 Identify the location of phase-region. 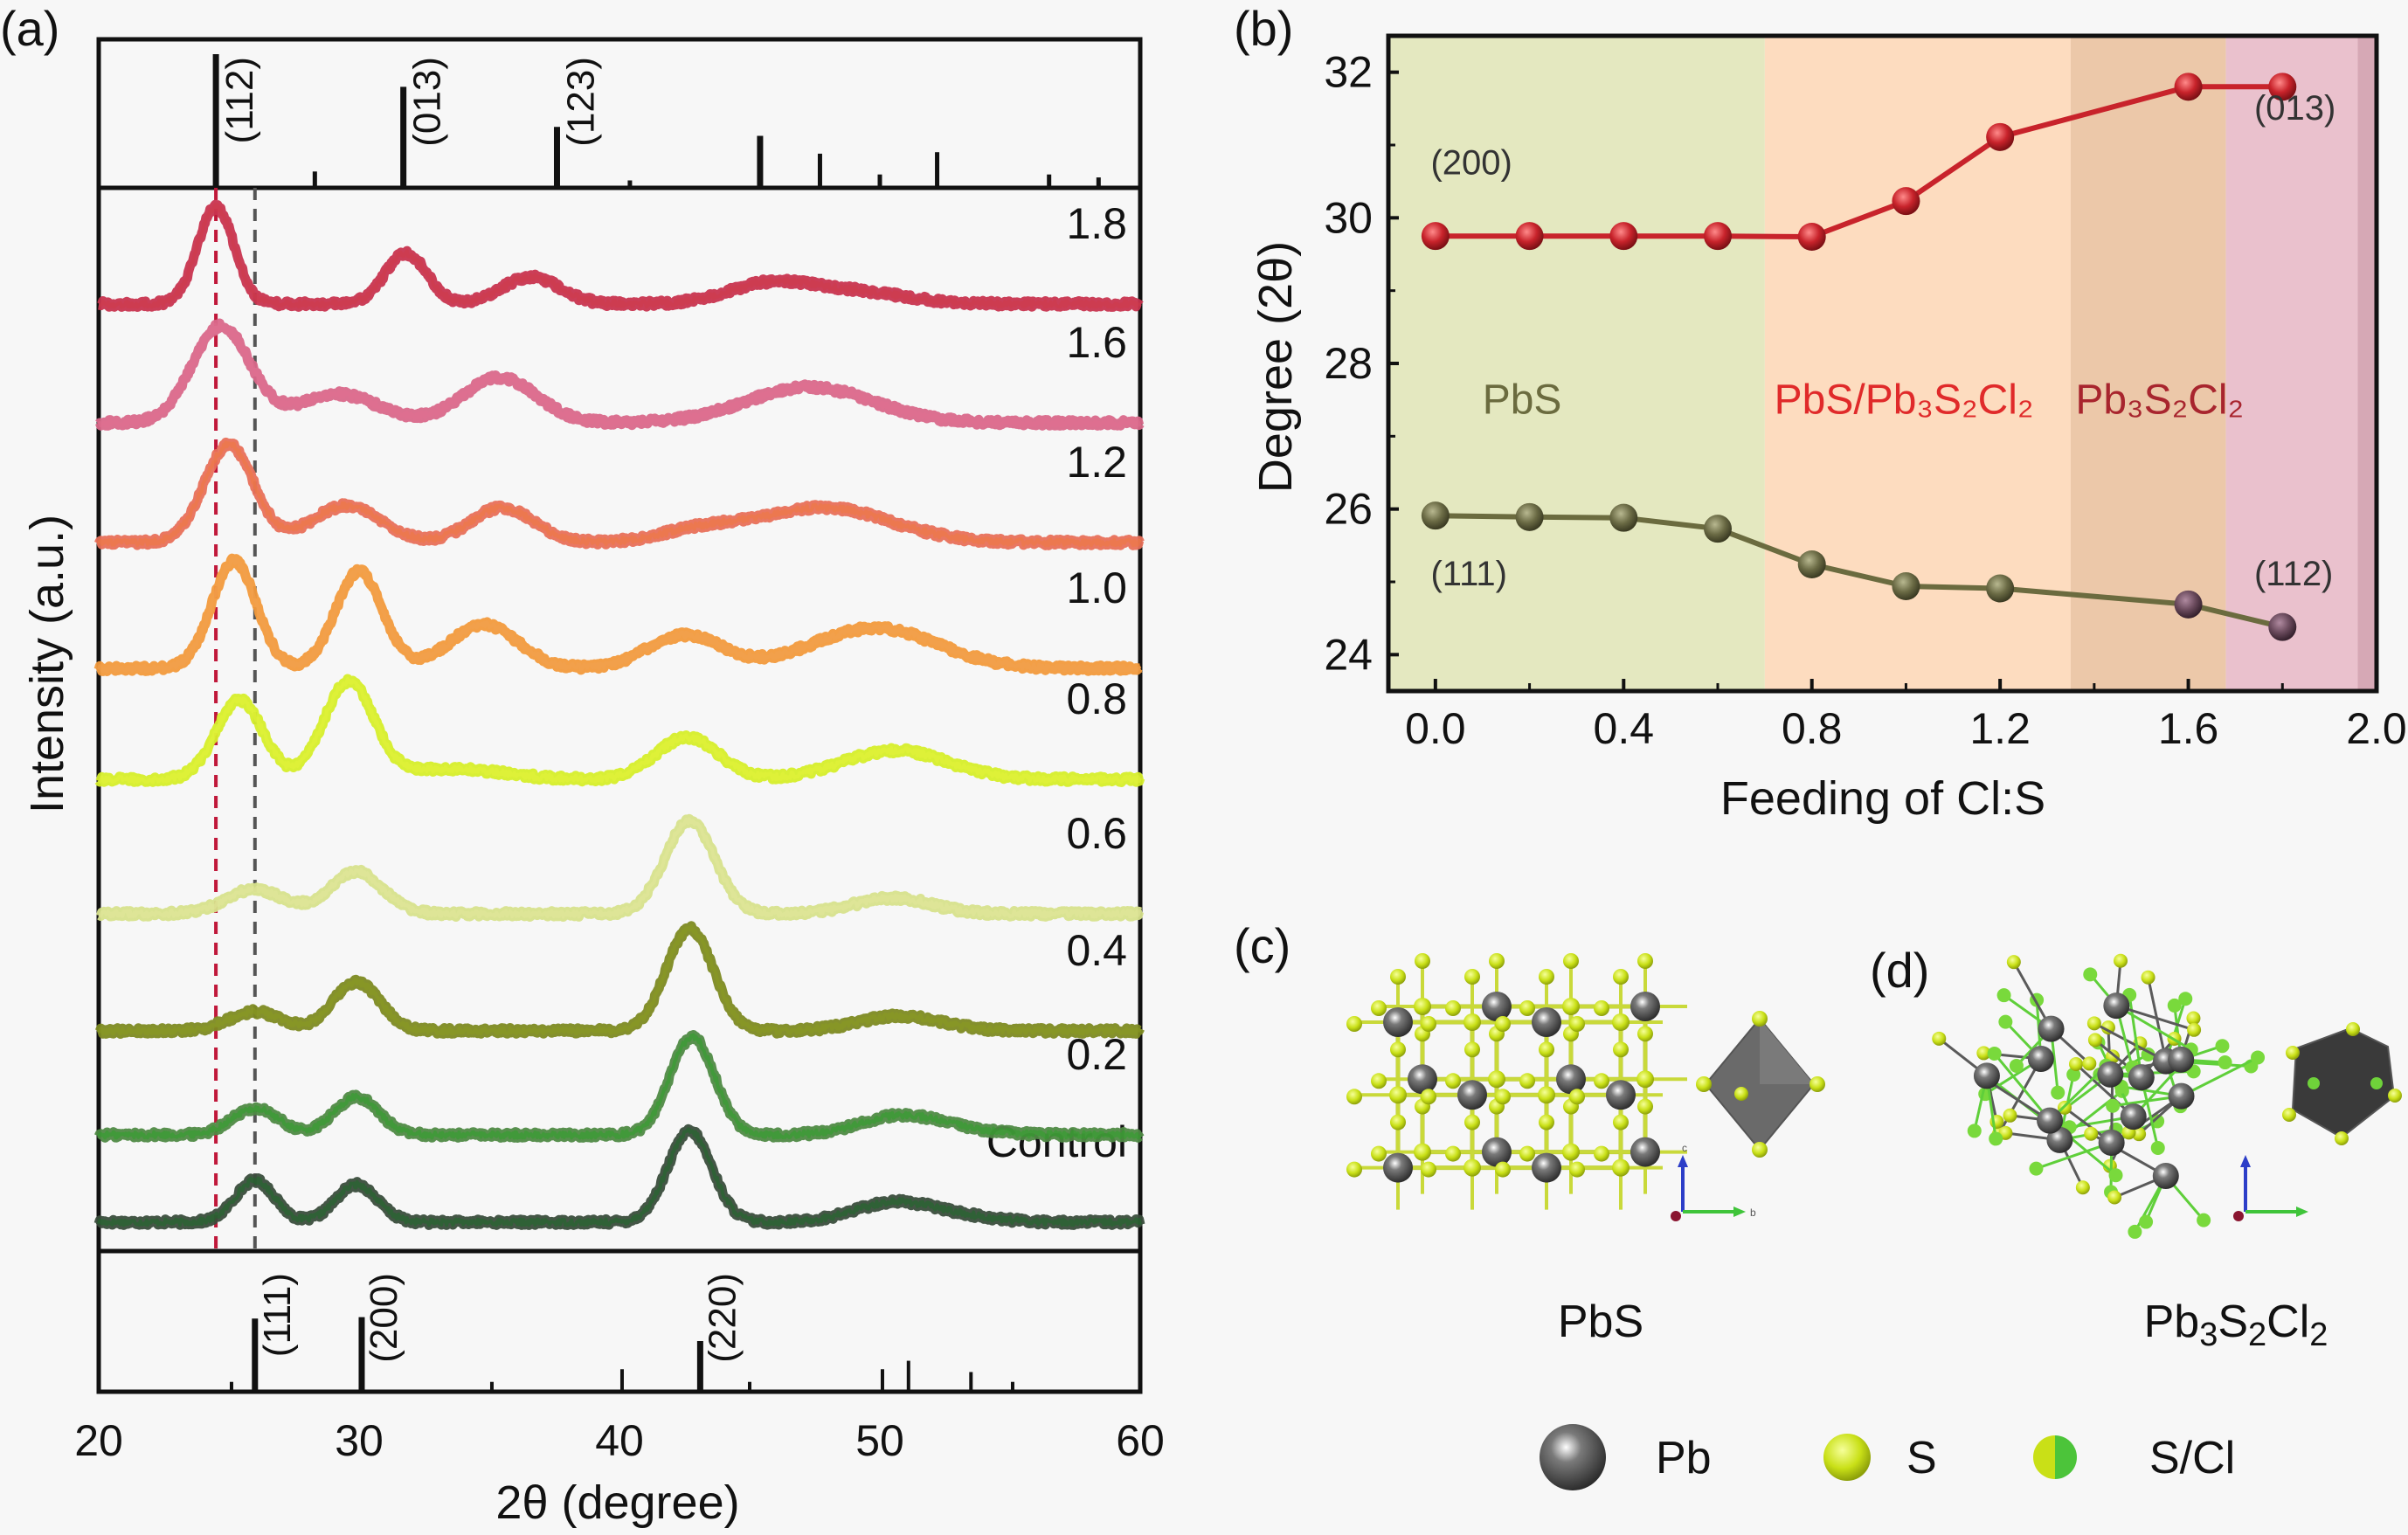
(2148, 363).